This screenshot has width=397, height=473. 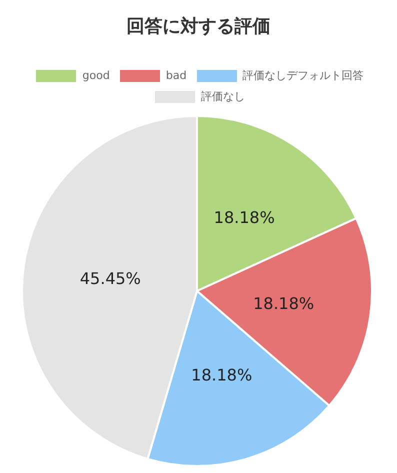 What do you see at coordinates (199, 26) in the screenshot?
I see `chart-title: 回答に対する評価` at bounding box center [199, 26].